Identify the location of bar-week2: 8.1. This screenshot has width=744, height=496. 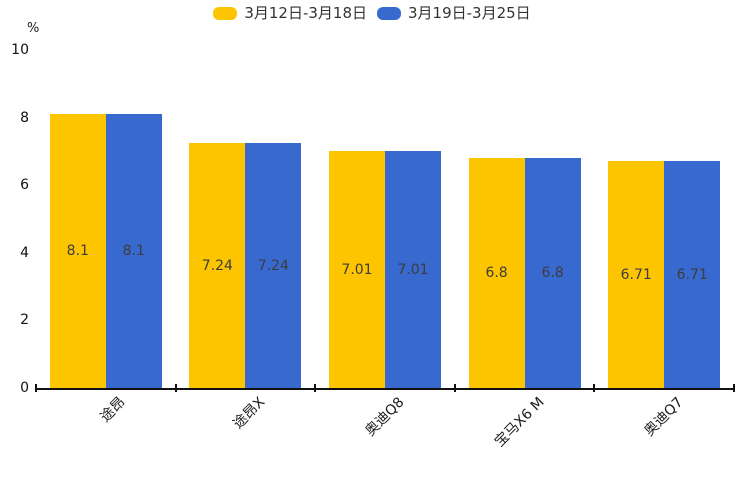
(133, 251).